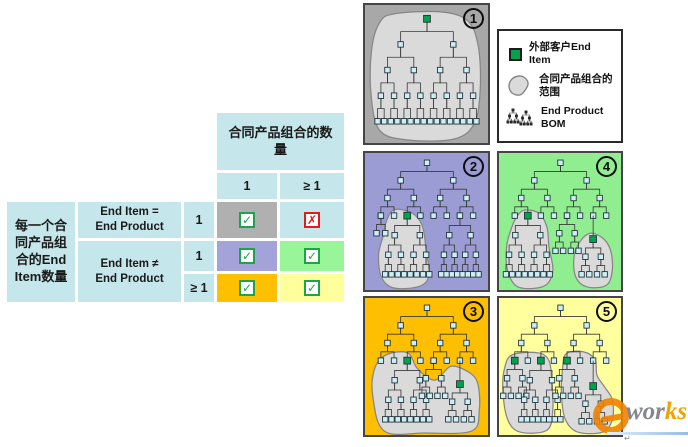  Describe the element at coordinates (560, 221) in the screenshot. I see `panel-4: 4` at that location.